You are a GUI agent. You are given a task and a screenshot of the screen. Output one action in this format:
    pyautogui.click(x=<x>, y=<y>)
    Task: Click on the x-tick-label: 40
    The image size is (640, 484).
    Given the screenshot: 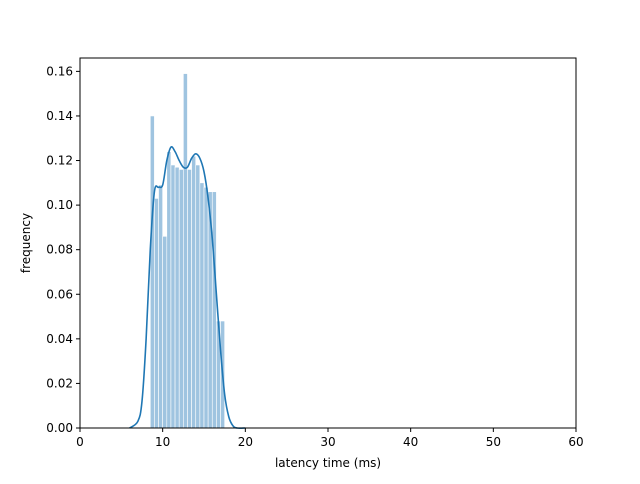 What is the action you would take?
    pyautogui.click(x=410, y=442)
    